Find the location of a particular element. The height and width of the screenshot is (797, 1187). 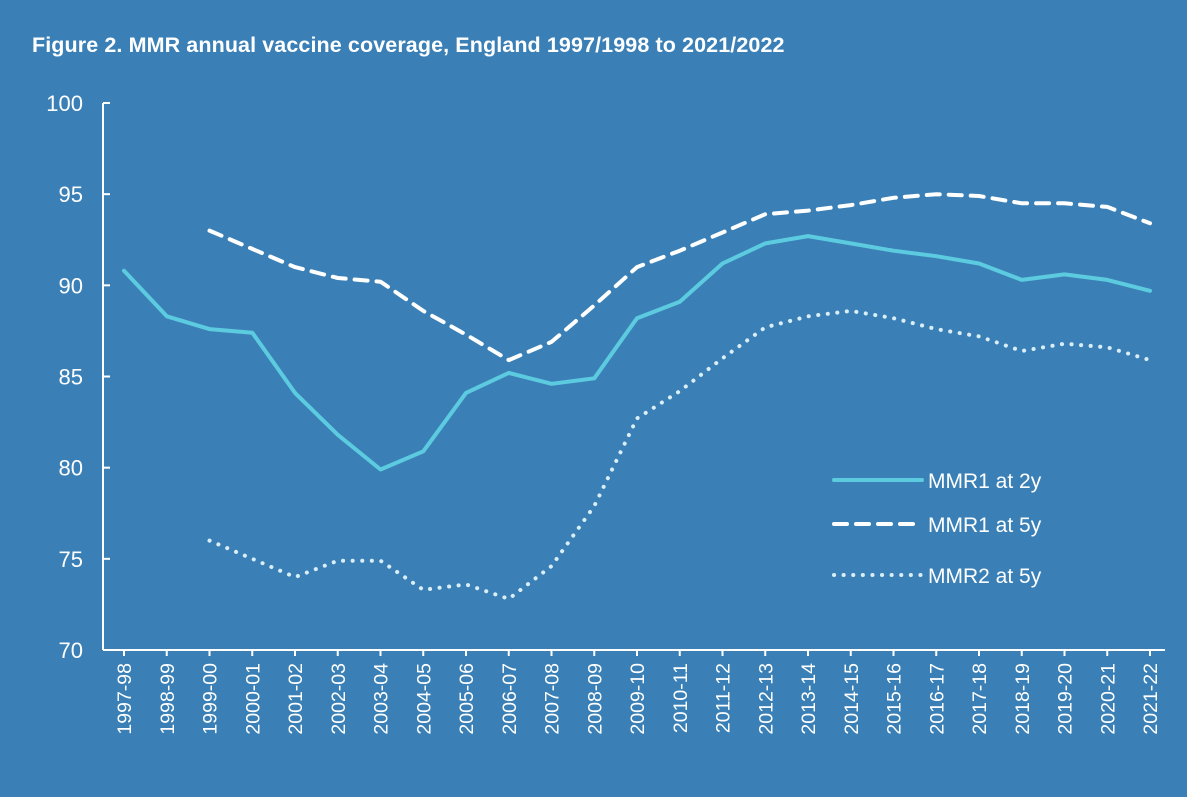

x-tick-label: 1998-99 is located at coordinates (168, 699).